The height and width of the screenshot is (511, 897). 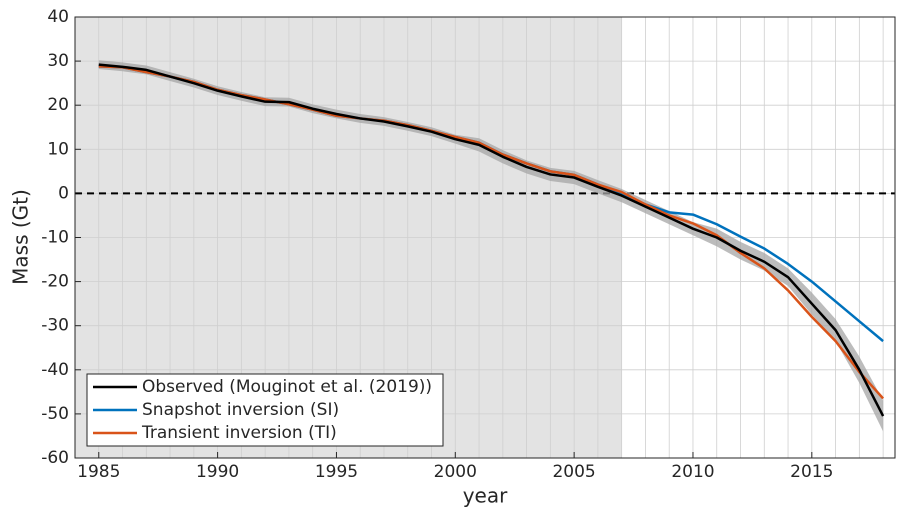 What do you see at coordinates (63, 193) in the screenshot?
I see `y-tick-label: 0` at bounding box center [63, 193].